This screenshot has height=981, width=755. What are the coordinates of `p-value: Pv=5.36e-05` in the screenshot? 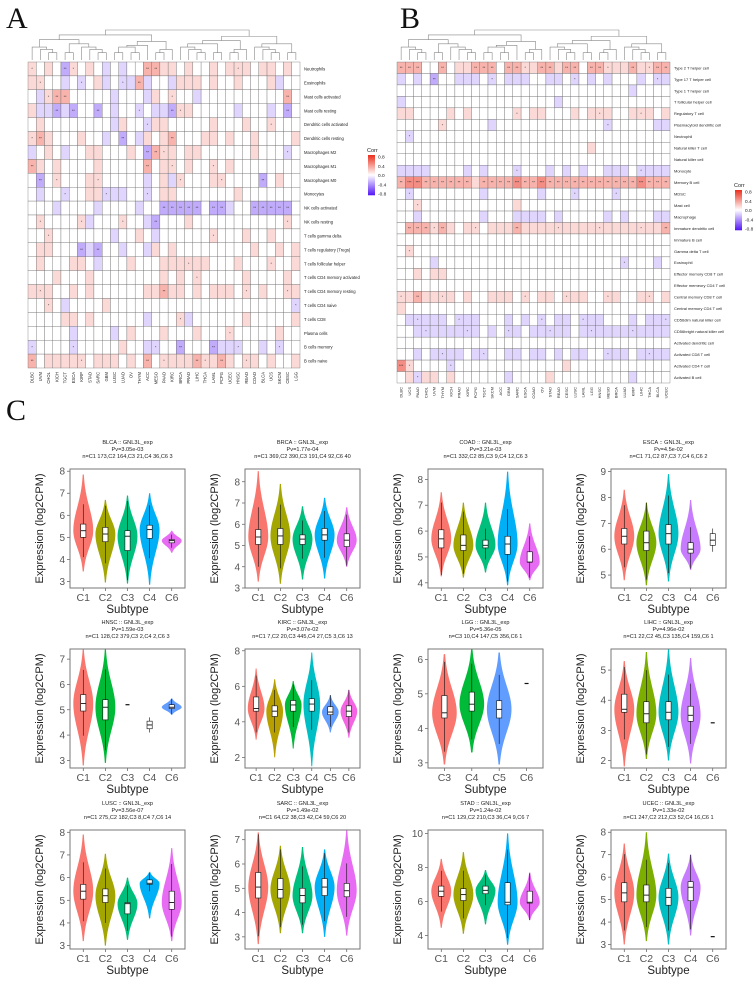 It's located at (486, 630).